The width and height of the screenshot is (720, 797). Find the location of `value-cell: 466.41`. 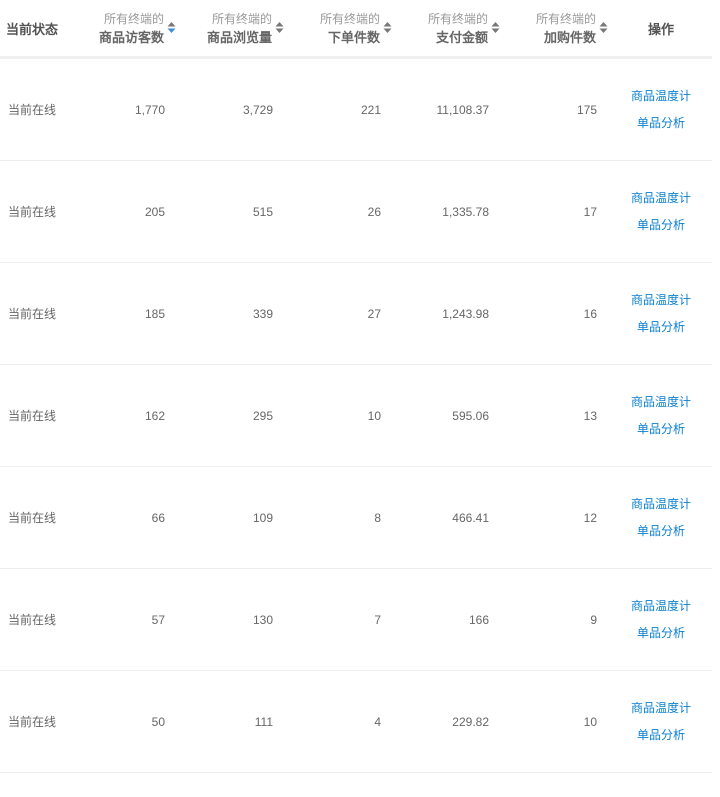

value-cell: 466.41 is located at coordinates (448, 517).